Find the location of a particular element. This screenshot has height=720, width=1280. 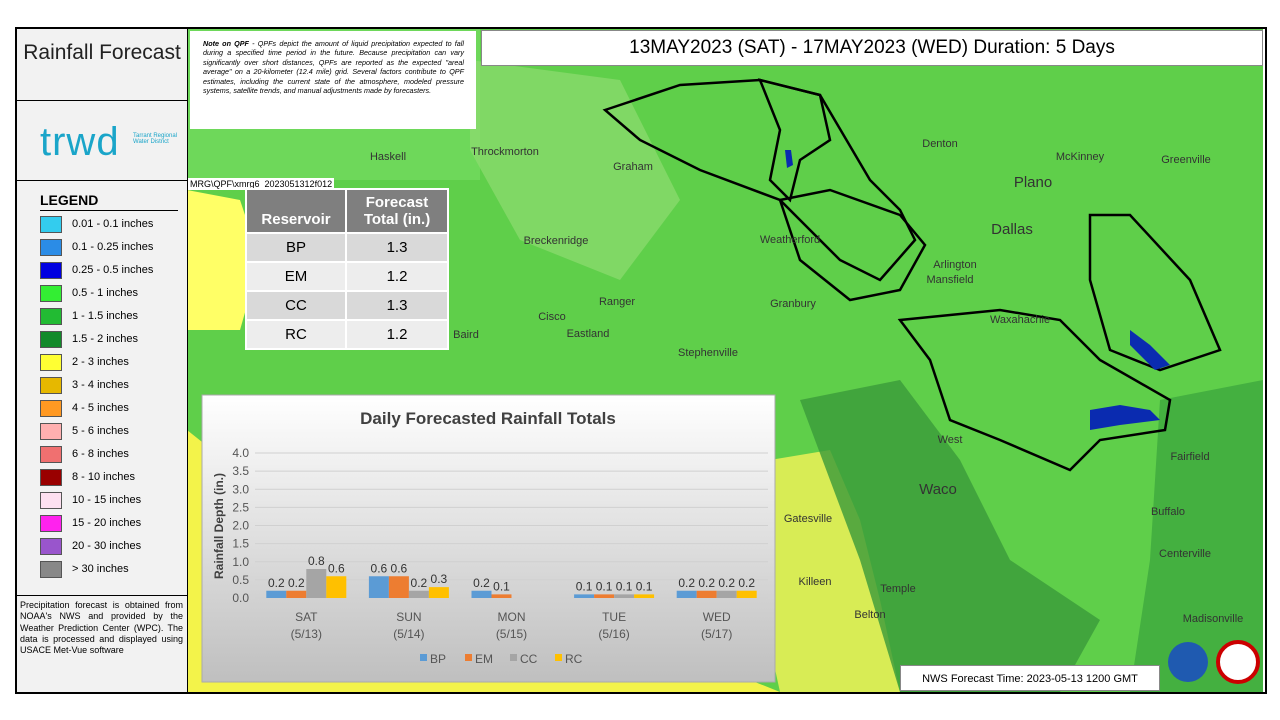

watershed-outline is located at coordinates (852, 245).